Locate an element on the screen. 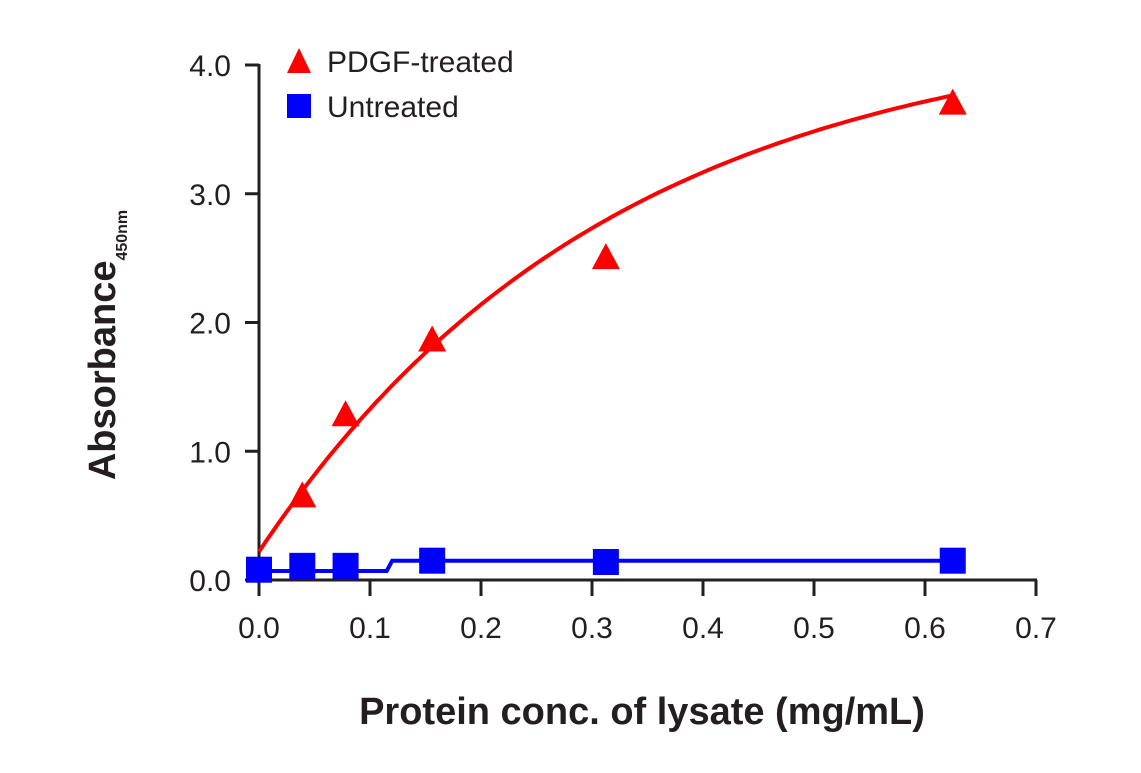 The width and height of the screenshot is (1141, 773). legend-label-pdgf: PDGF-treated is located at coordinates (420, 62).